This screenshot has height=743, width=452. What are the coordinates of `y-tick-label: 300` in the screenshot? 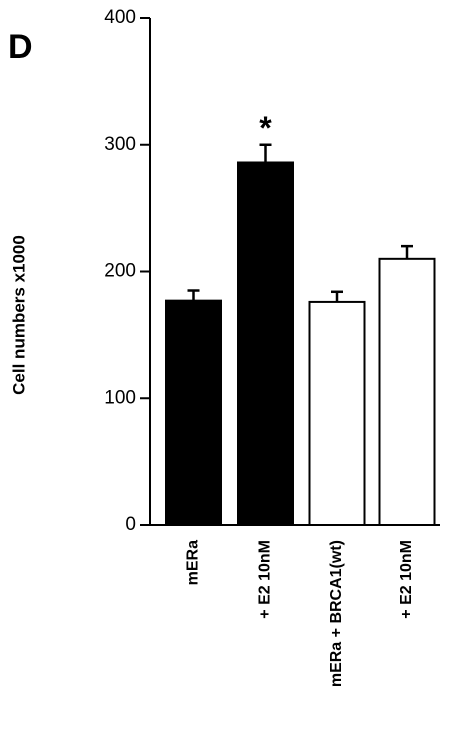 It's located at (120, 144).